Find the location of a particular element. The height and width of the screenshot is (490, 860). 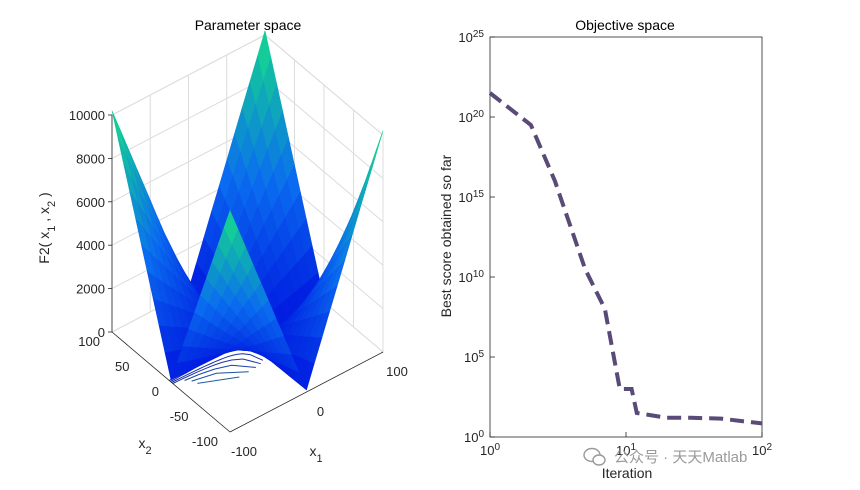

y-axis-label: Best score obtained so far is located at coordinates (446, 235).